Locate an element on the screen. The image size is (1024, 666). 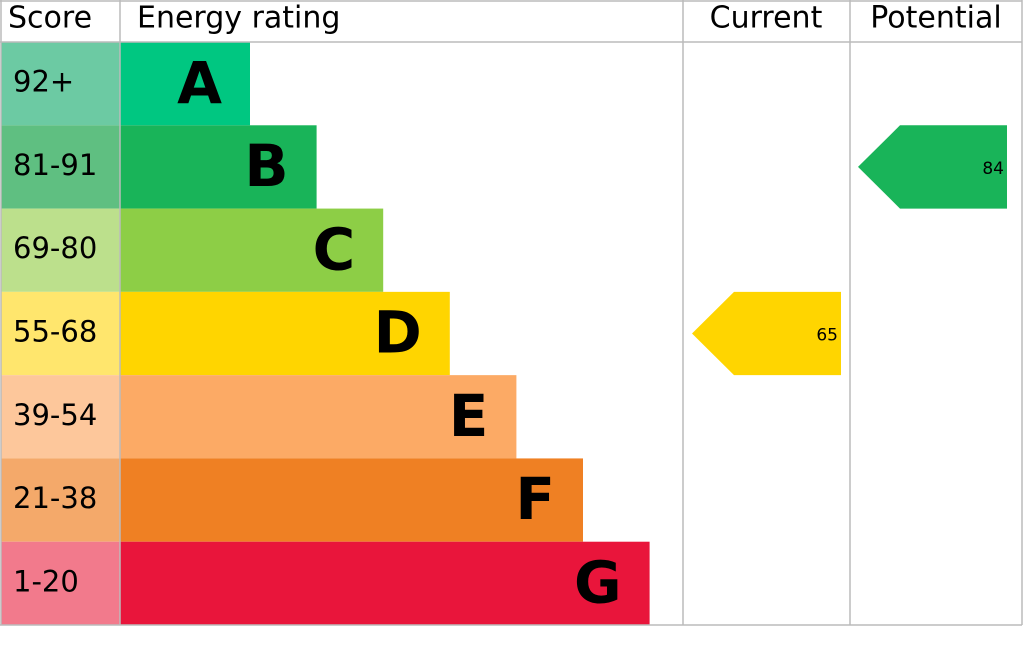
rating-letter: D is located at coordinates (398, 333).